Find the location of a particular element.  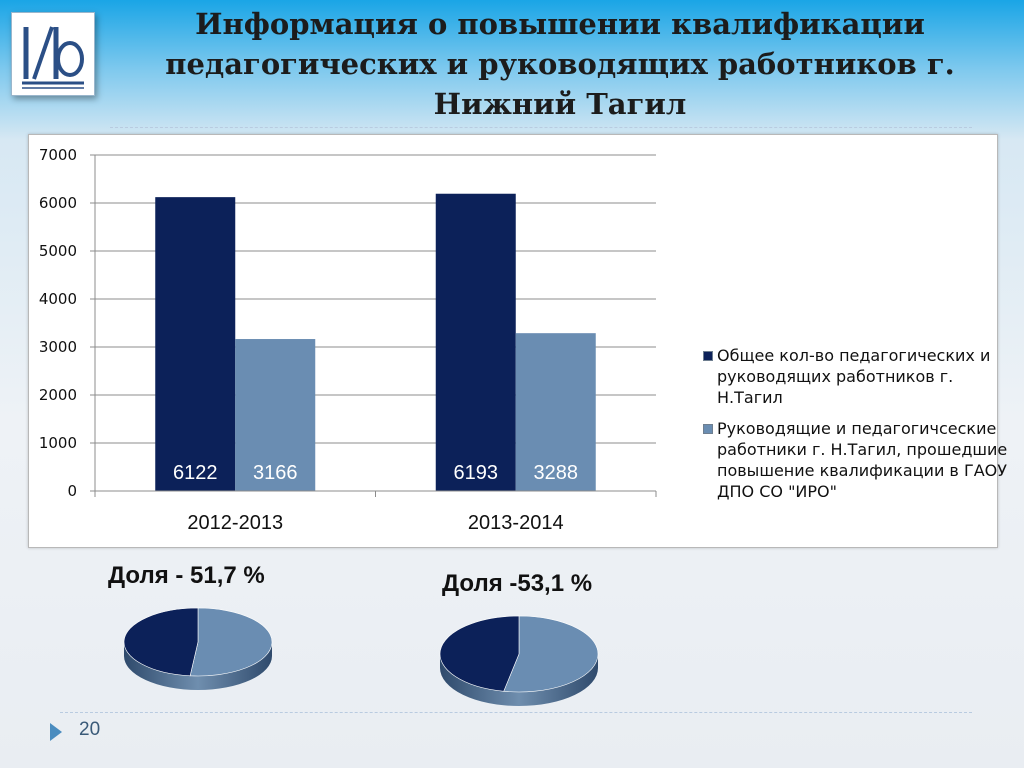

share-label-2013: Доля -53,1 % is located at coordinates (517, 583).